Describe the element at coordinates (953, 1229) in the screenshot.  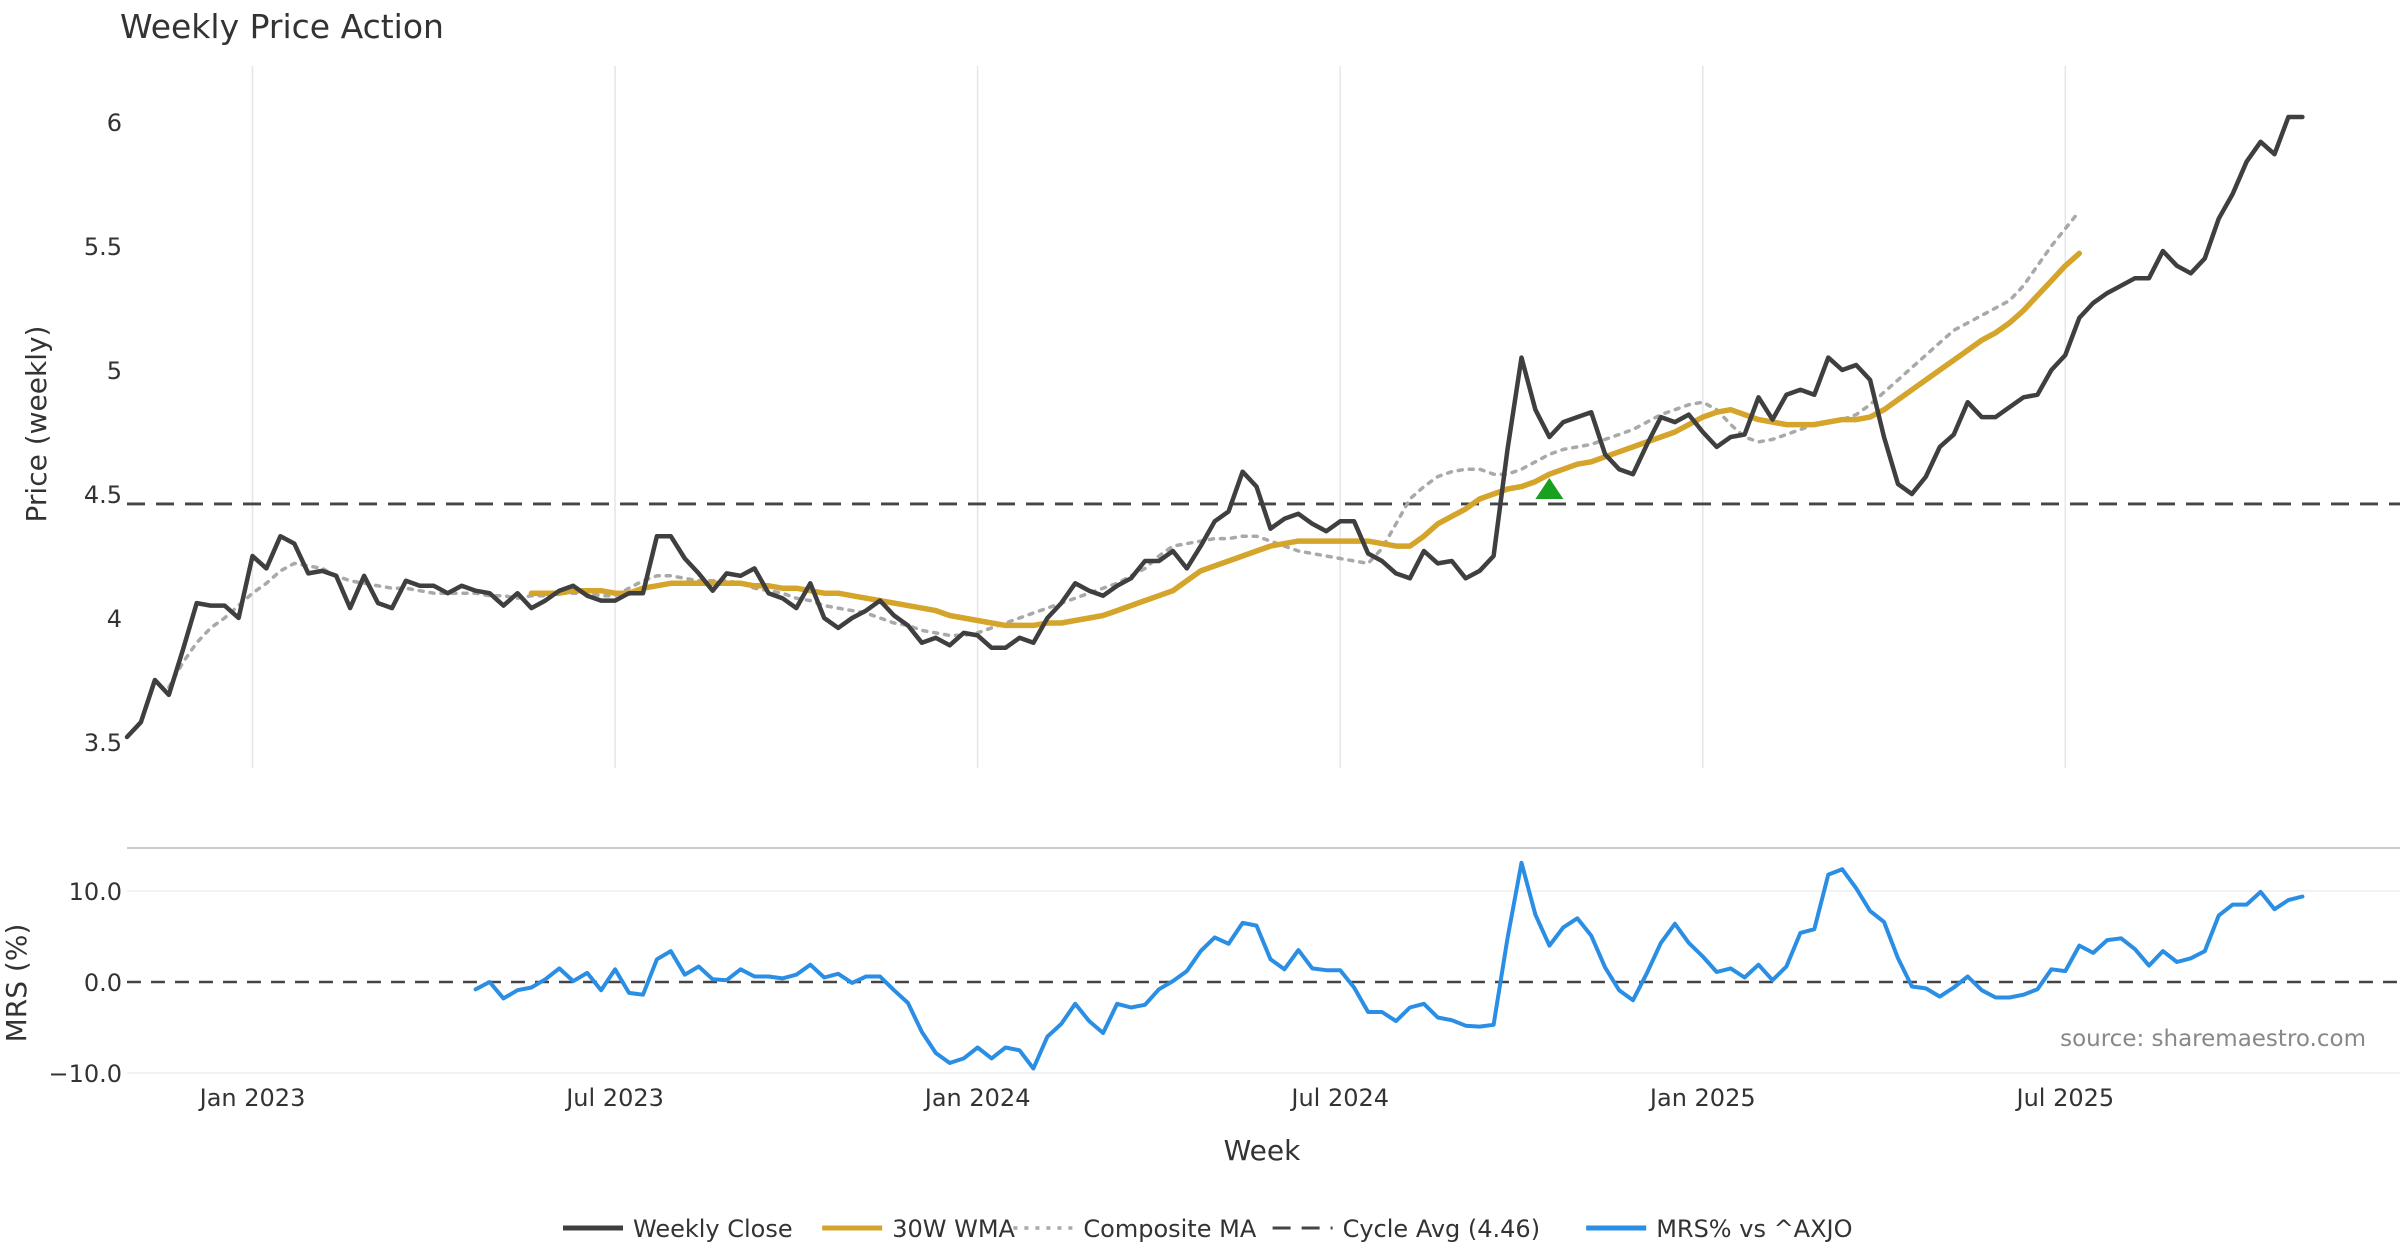
I see `legend-label: 30W WMA` at that location.